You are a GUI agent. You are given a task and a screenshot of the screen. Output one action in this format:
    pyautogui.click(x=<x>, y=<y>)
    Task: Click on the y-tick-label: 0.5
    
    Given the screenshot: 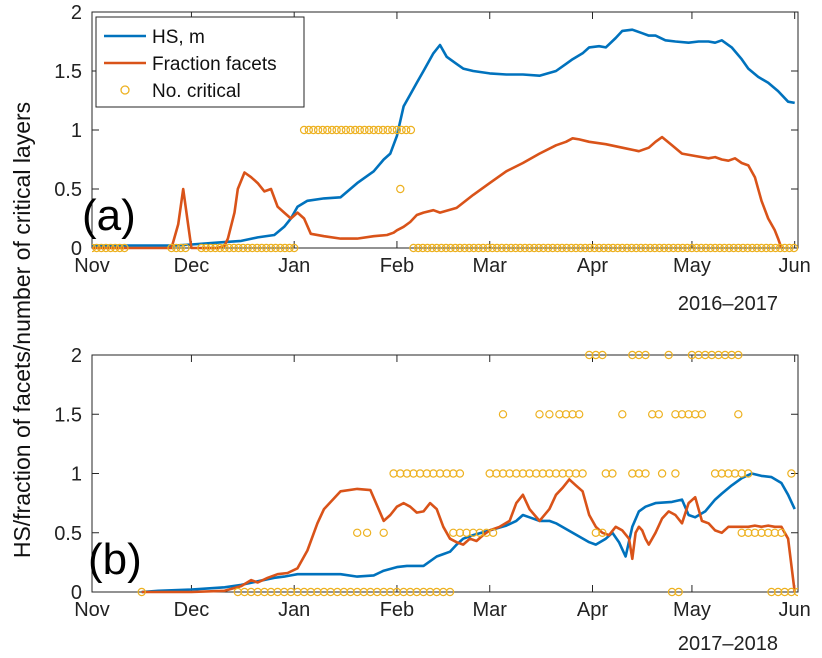 What is the action you would take?
    pyautogui.click(x=68, y=534)
    